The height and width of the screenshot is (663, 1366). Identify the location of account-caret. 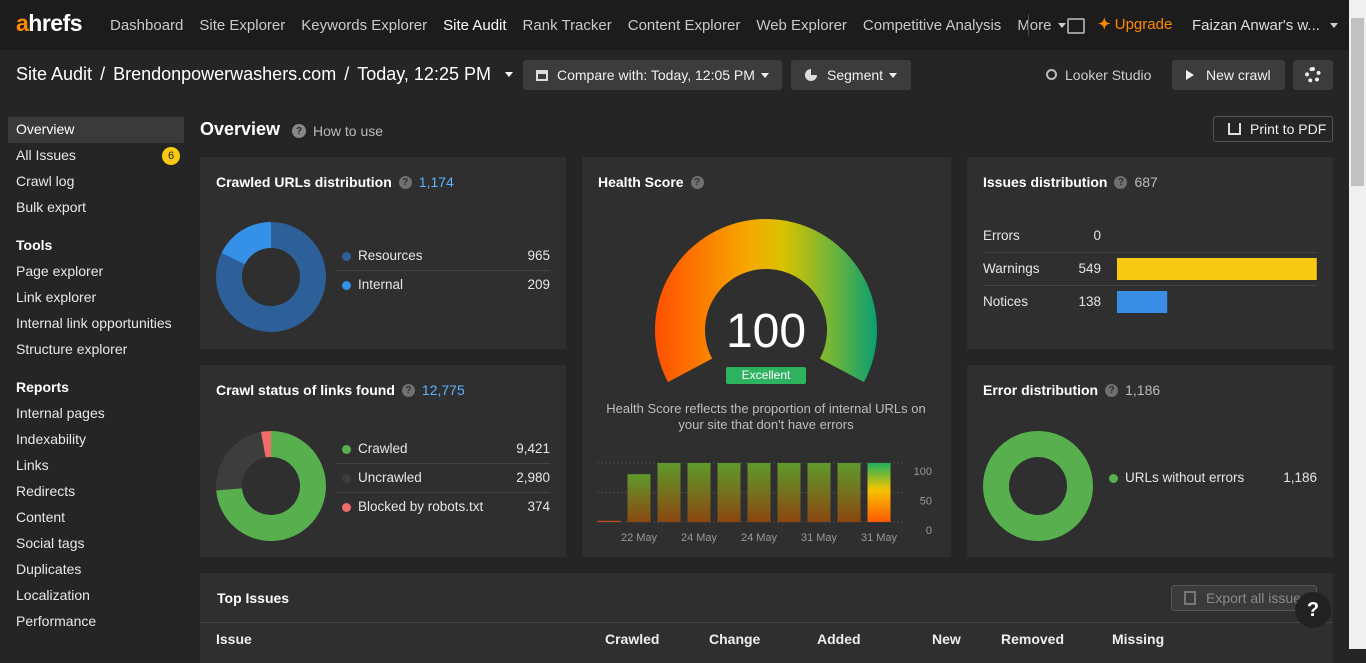
(1334, 25).